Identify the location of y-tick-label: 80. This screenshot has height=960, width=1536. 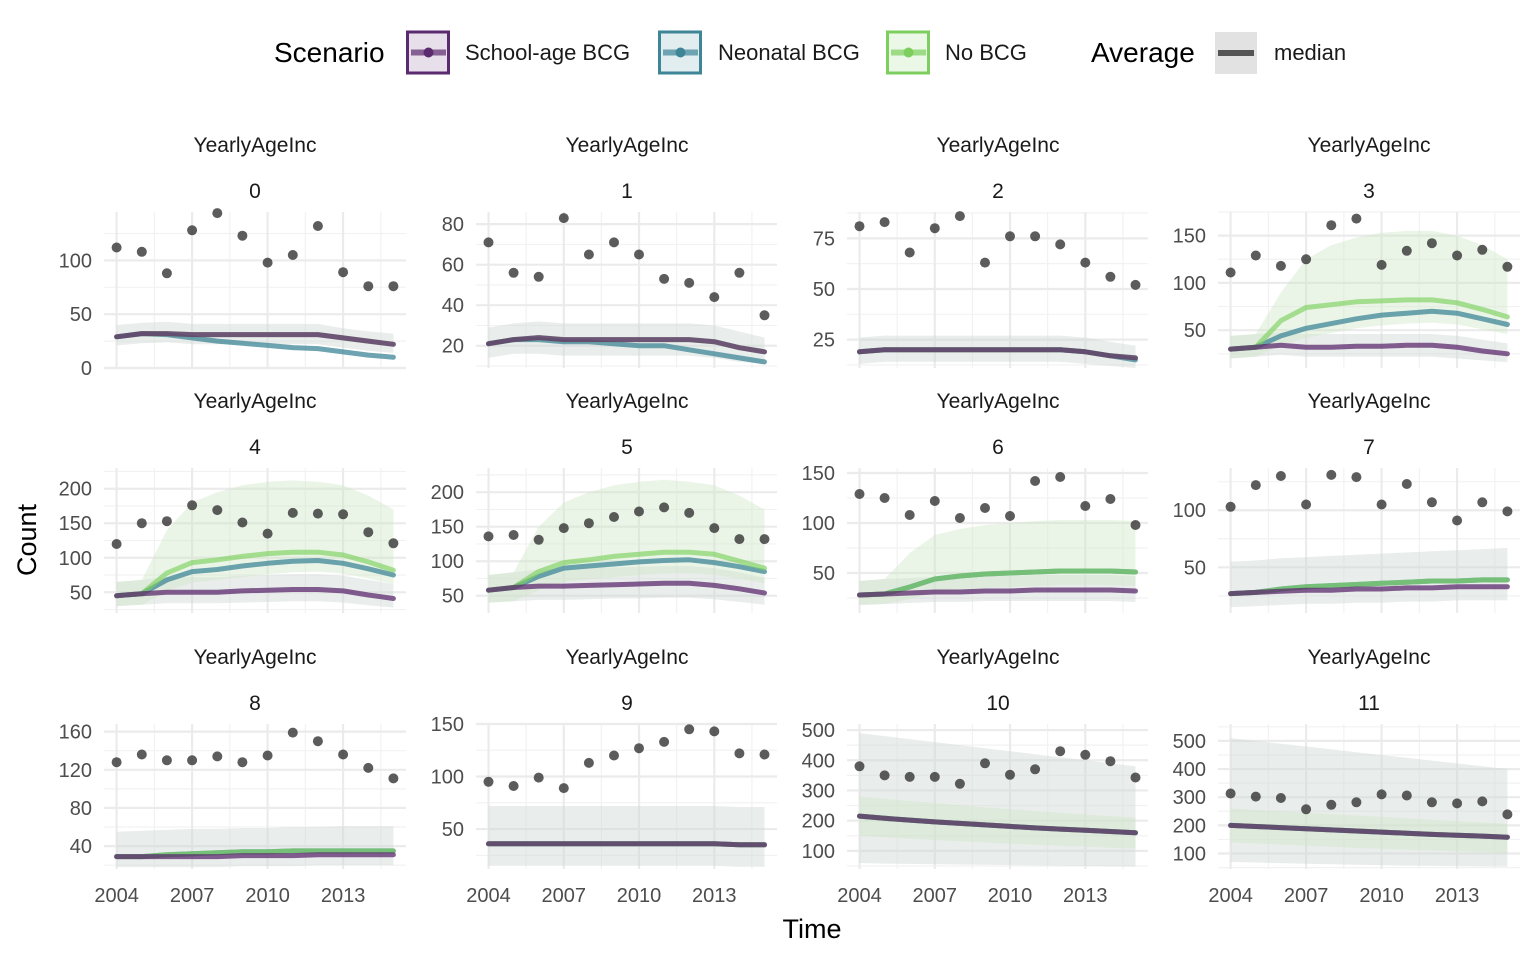
(453, 225).